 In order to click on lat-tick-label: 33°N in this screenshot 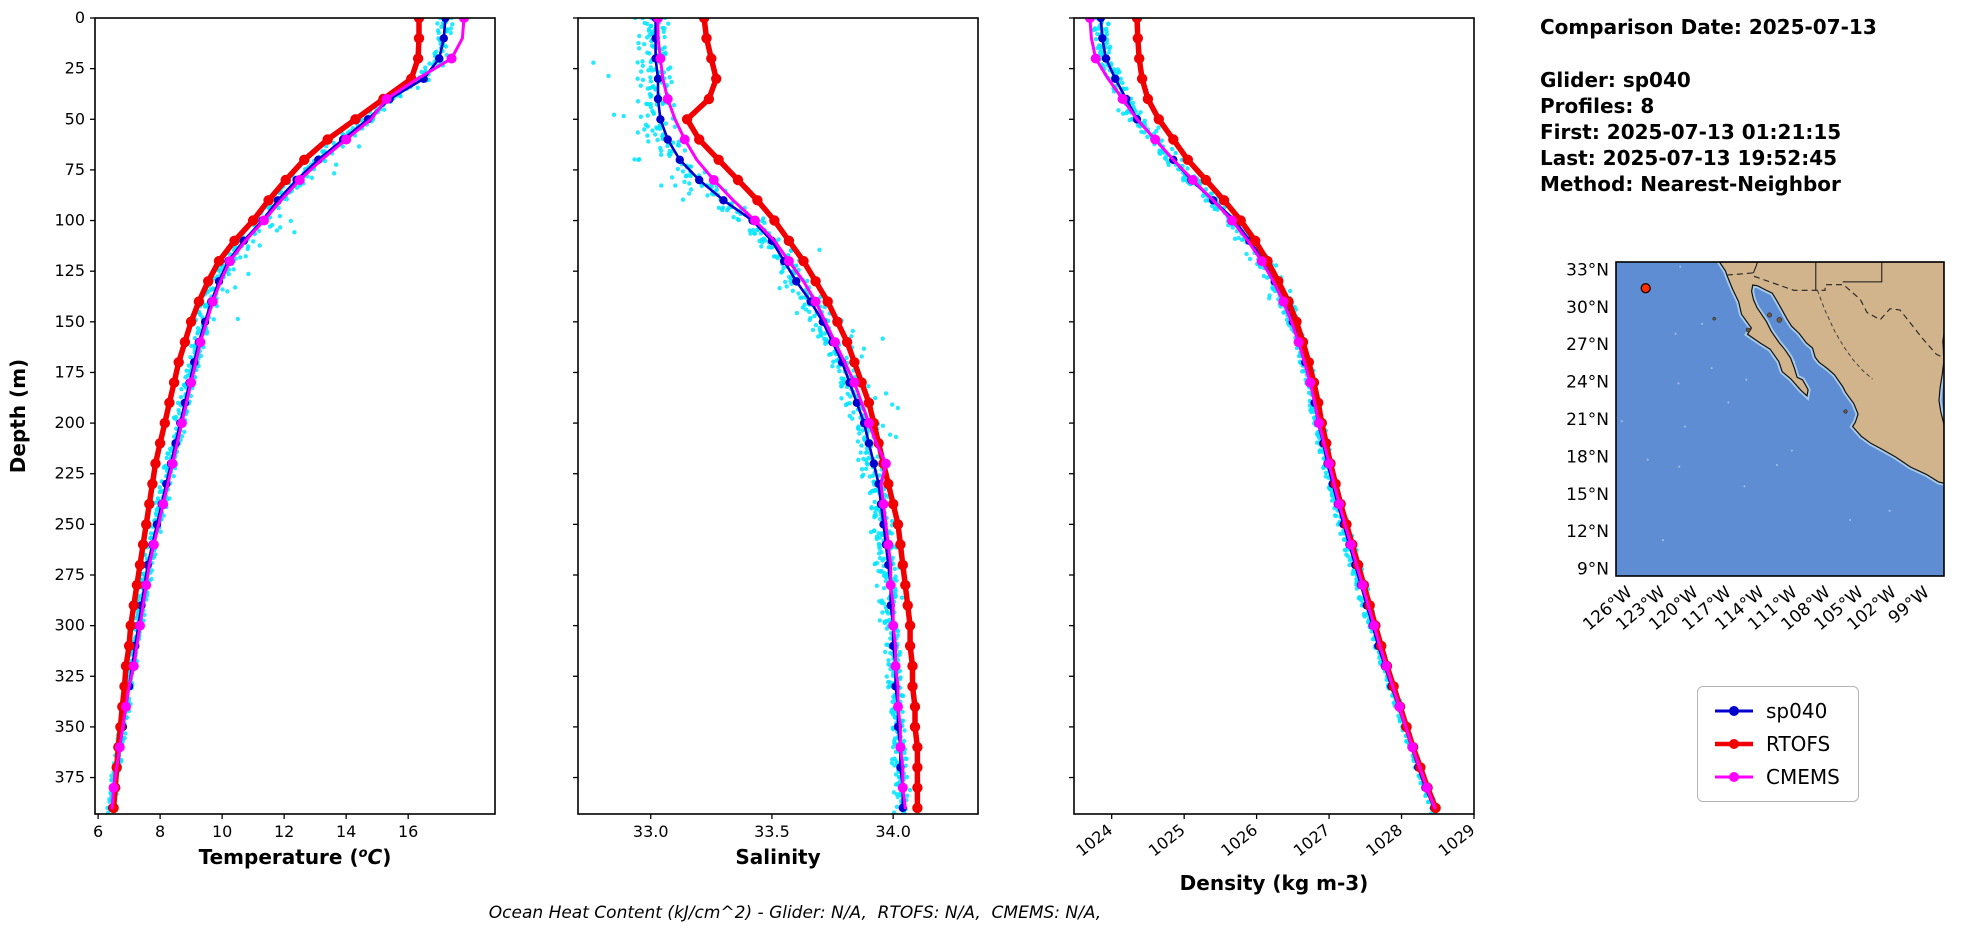, I will do `click(1587, 270)`.